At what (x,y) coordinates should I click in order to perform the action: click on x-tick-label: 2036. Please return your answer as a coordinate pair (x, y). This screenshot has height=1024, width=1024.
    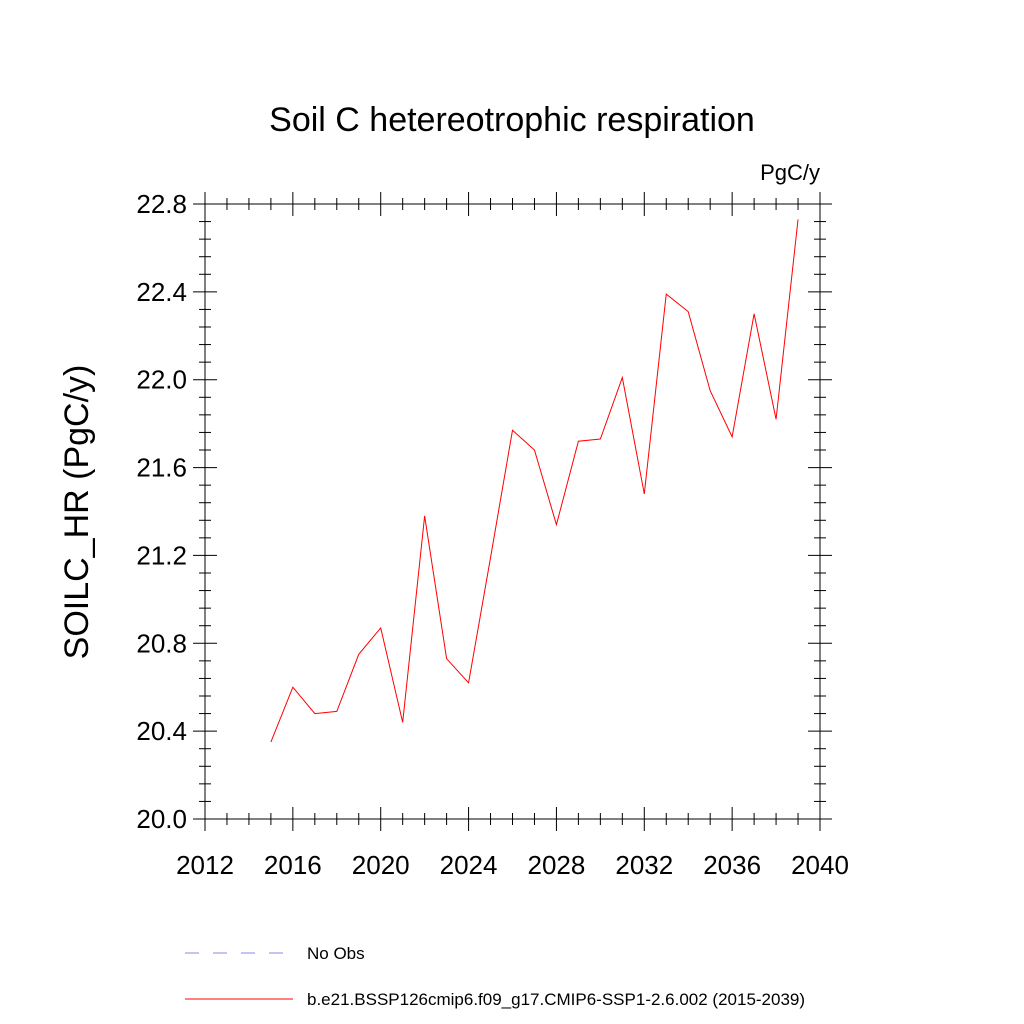
    Looking at the image, I should click on (732, 865).